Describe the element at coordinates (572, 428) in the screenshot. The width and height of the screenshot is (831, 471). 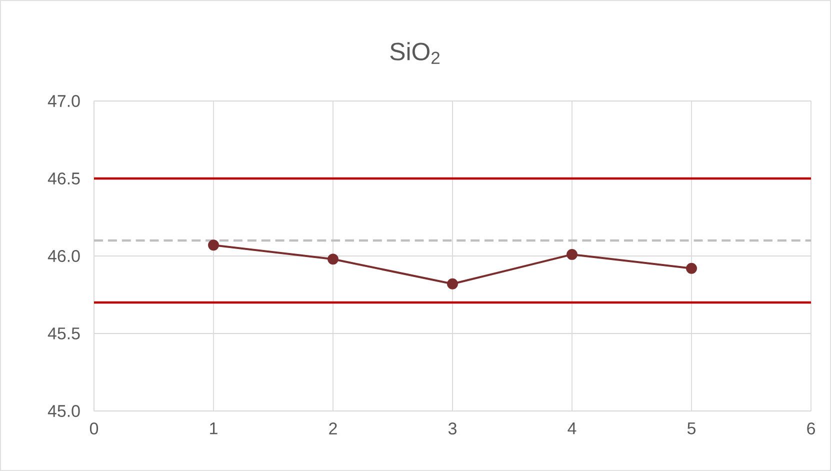
I see `x-tick-label: 4` at that location.